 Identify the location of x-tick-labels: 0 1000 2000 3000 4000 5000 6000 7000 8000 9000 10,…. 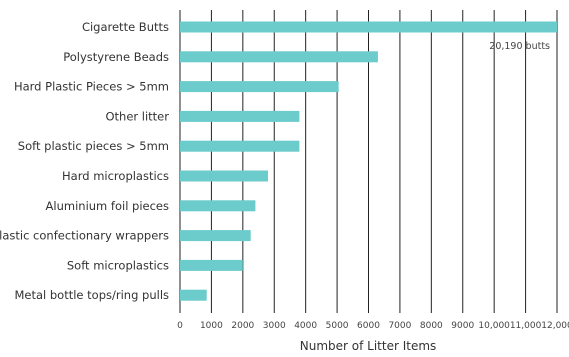
(373, 326).